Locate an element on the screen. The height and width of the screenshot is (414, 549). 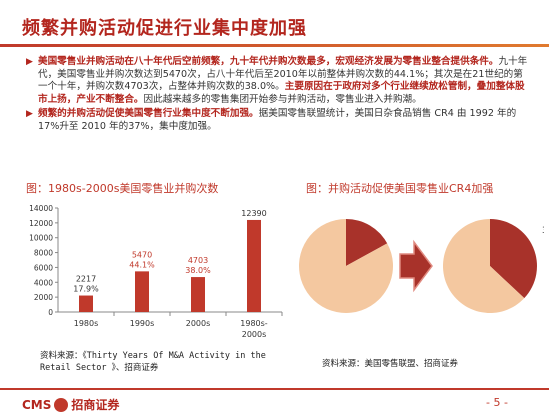
right-arrow-icon is located at coordinates (416, 266).